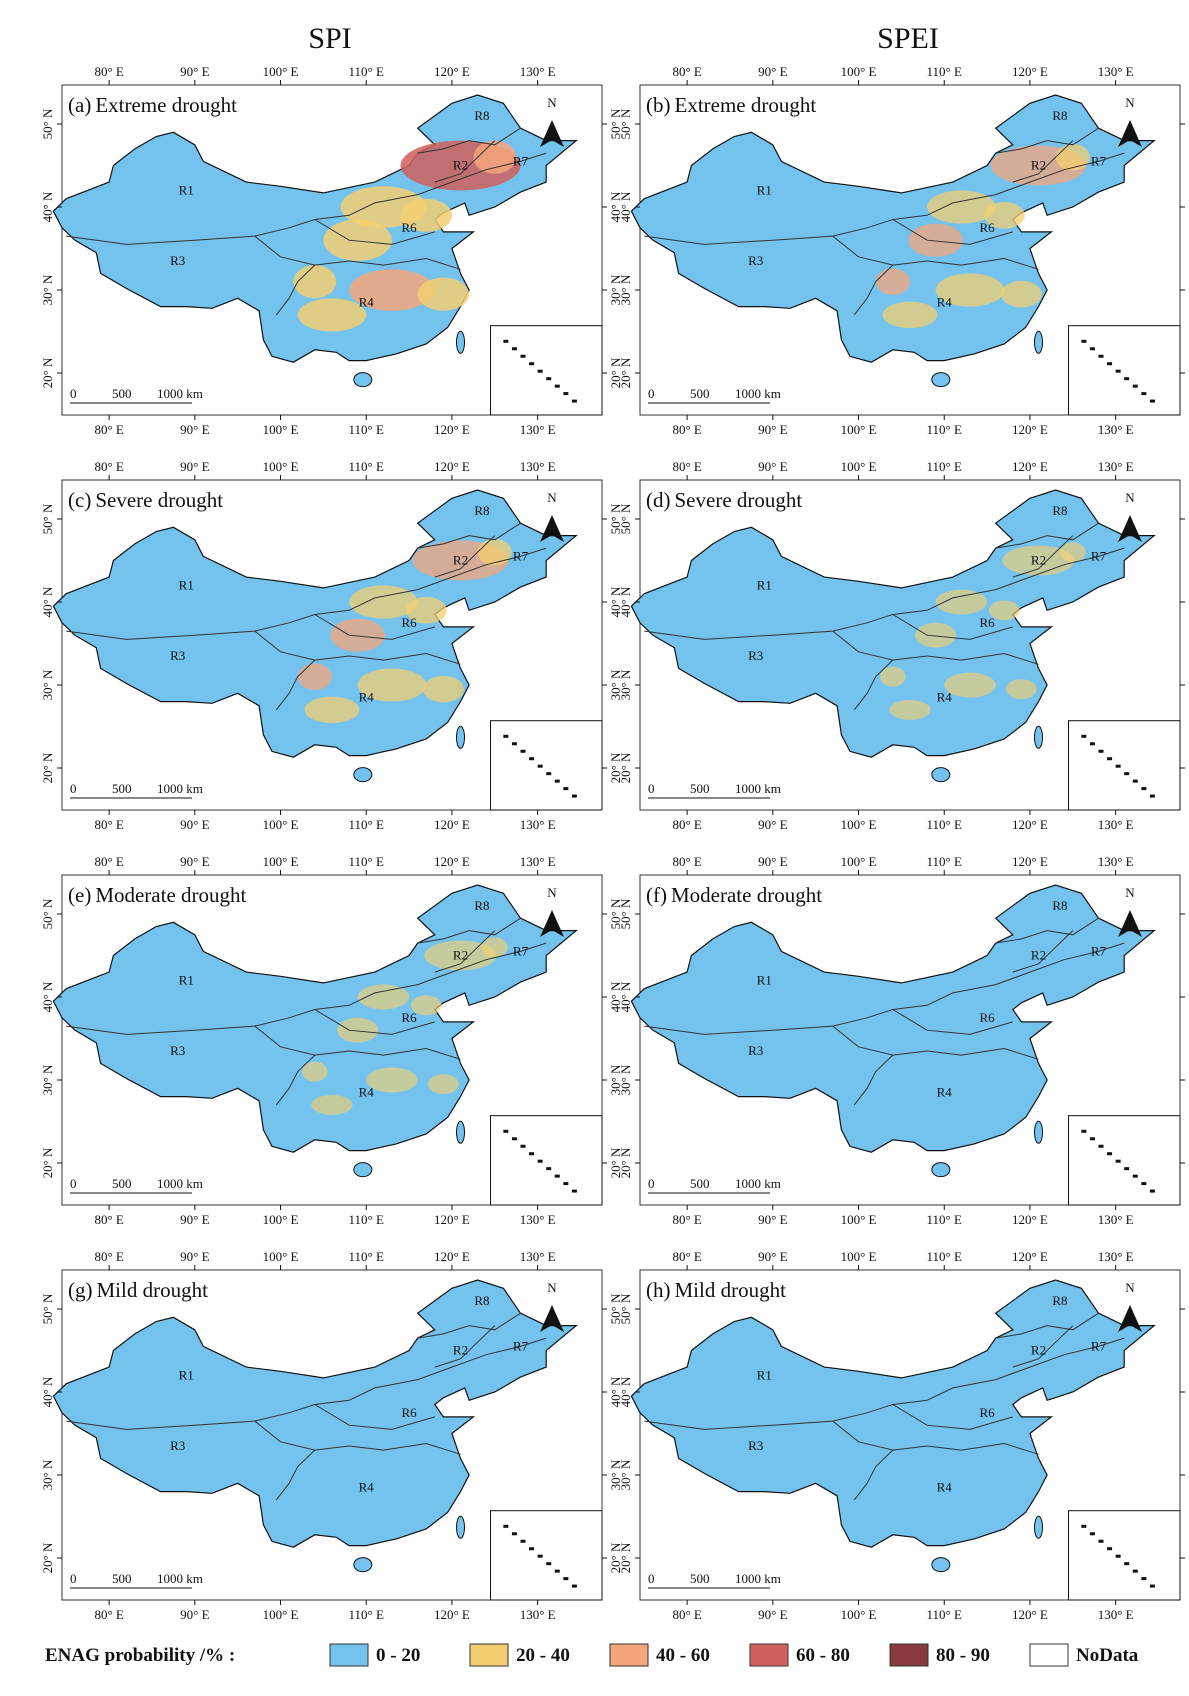 This screenshot has height=1696, width=1189. I want to click on panel-title: (h) Mild drought, so click(716, 1290).